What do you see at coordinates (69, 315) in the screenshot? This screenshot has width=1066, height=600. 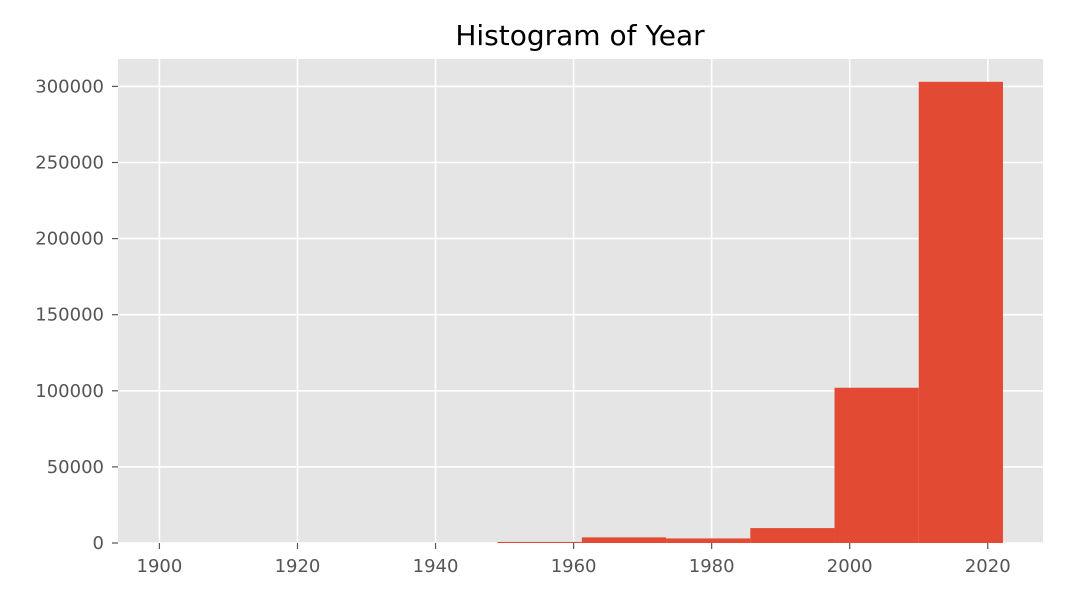 I see `y-tick-label: 150000` at bounding box center [69, 315].